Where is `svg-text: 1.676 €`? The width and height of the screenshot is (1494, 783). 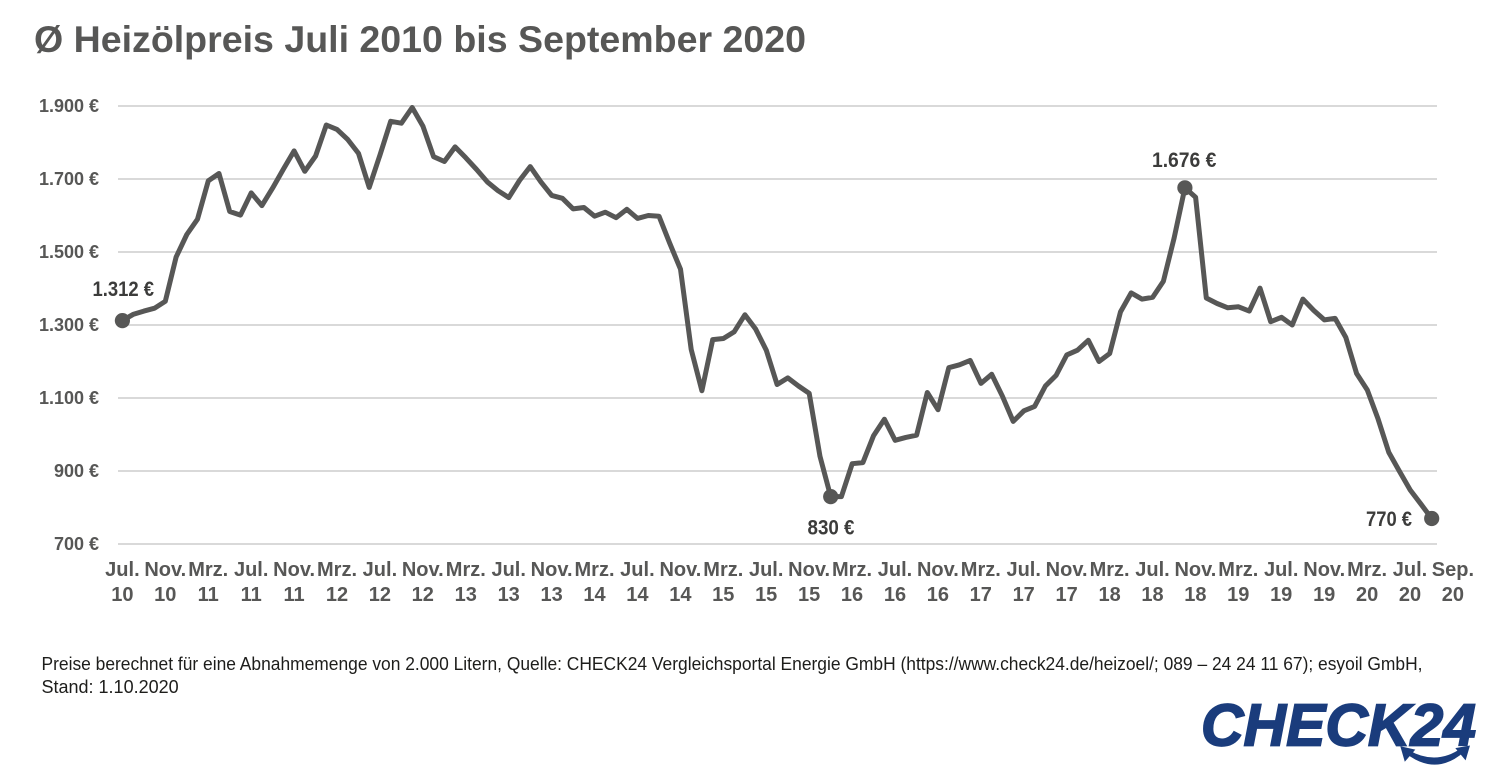 svg-text: 1.676 € is located at coordinates (1184, 160).